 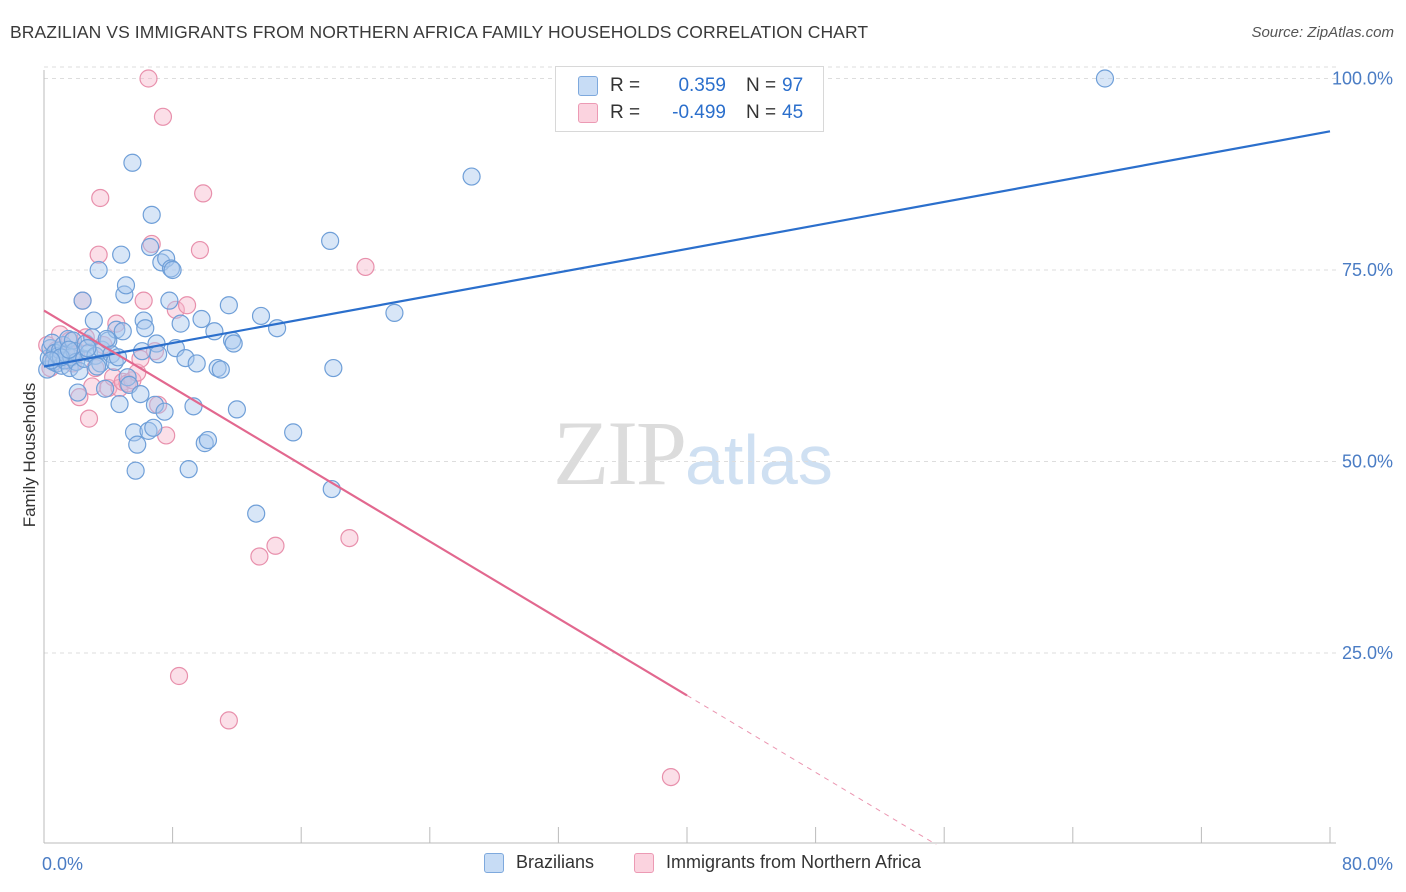 What do you see at coordinates (1367, 864) in the screenshot?
I see `x-tick-label: 80.0%` at bounding box center [1367, 864].